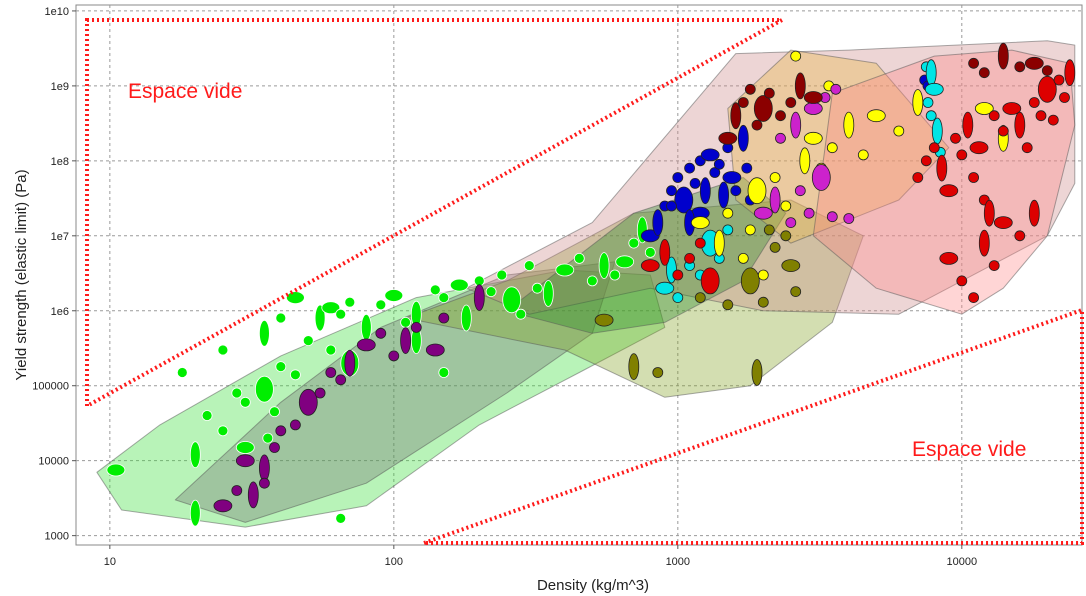 This screenshot has height=596, width=1086. What do you see at coordinates (57, 537) in the screenshot?
I see `y-tick-label: 1000` at bounding box center [57, 537].